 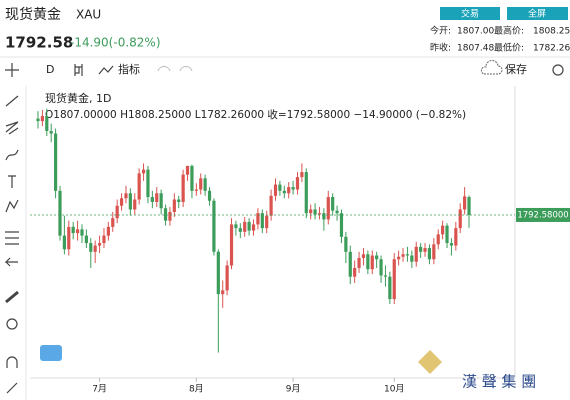 I want to click on zoom-tool, so click(x=12, y=324).